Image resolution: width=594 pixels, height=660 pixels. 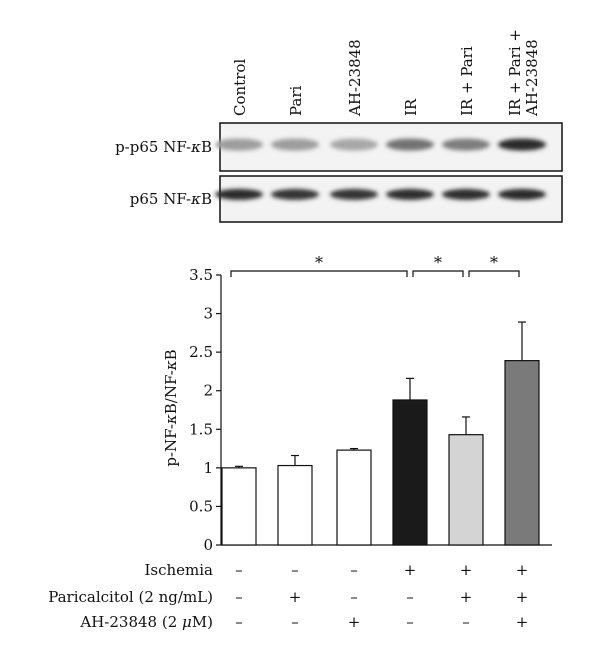 I want to click on treatment-row: Paricalcitol (2 ng/mL) – + – – + +, so click(x=288, y=597).